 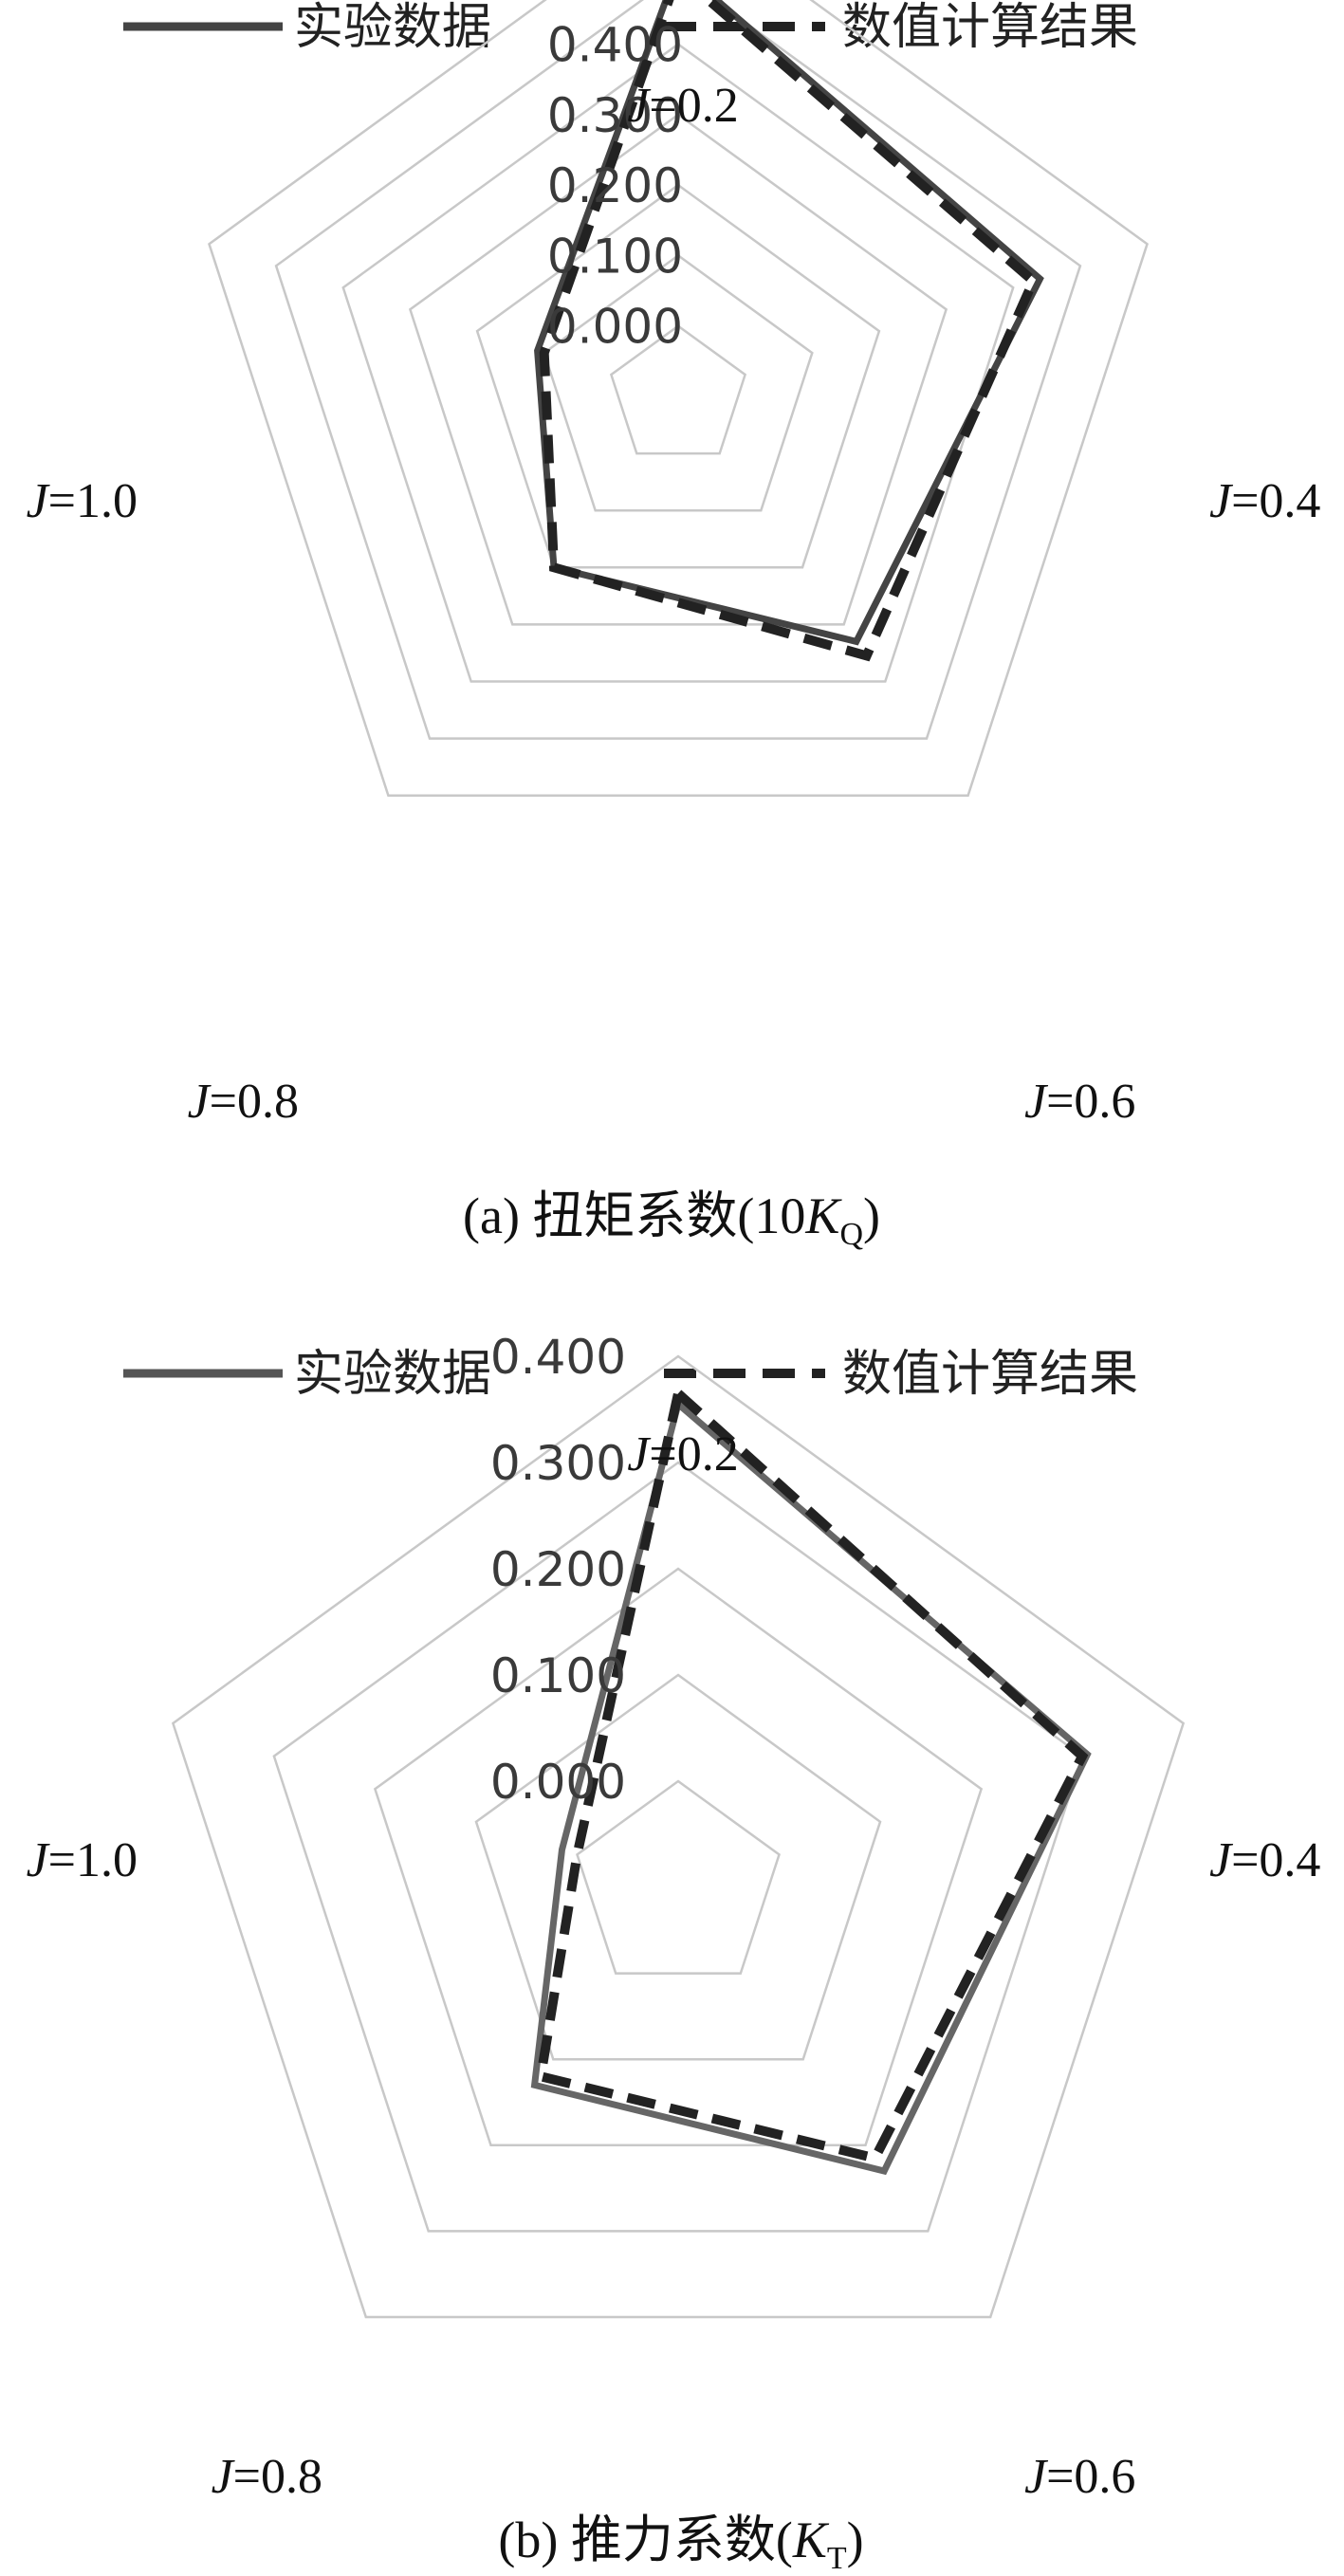 What do you see at coordinates (681, 2544) in the screenshot?
I see `caption-b: (b) 推力系数(KT)` at bounding box center [681, 2544].